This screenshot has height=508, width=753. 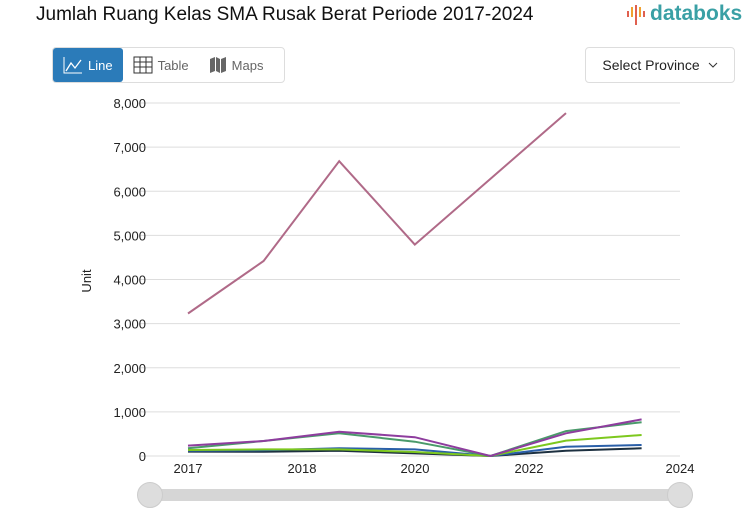 I want to click on range-handle-right, so click(x=680, y=495).